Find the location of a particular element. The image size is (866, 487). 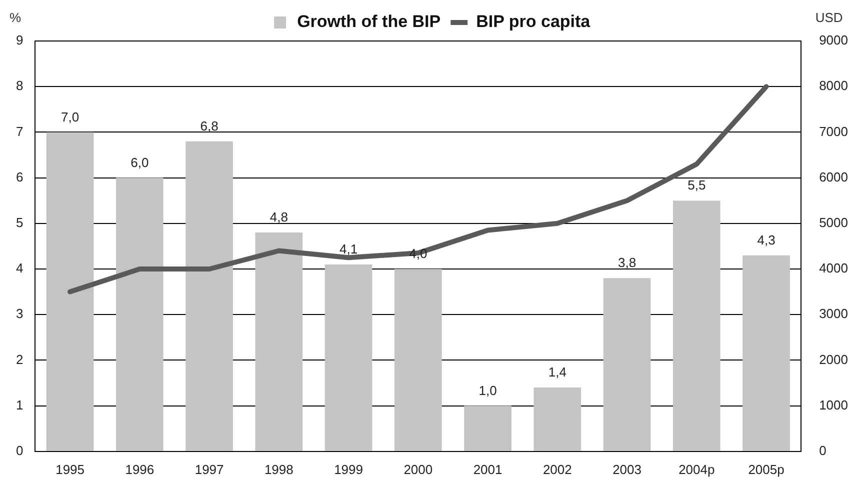

x-tick-label: 1996 is located at coordinates (139, 469).